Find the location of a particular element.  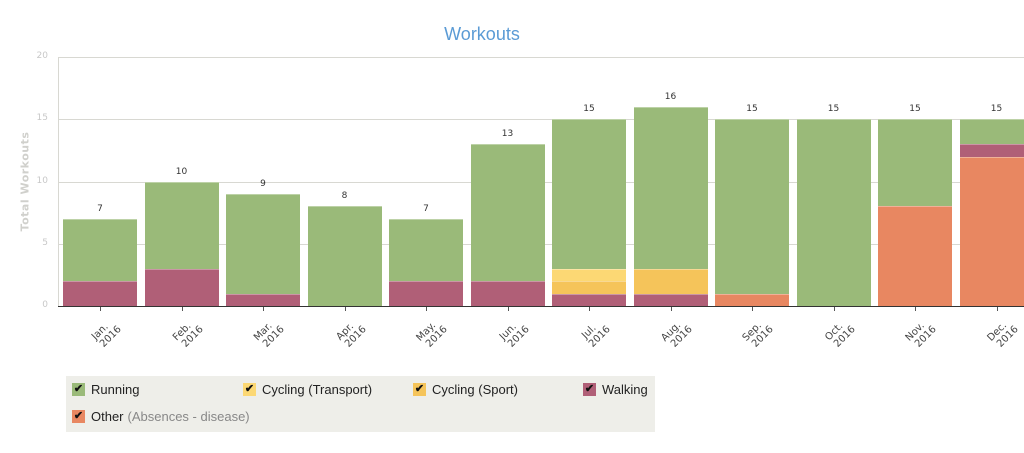

x-tick-label: Mar. 2016 is located at coordinates (269, 335).